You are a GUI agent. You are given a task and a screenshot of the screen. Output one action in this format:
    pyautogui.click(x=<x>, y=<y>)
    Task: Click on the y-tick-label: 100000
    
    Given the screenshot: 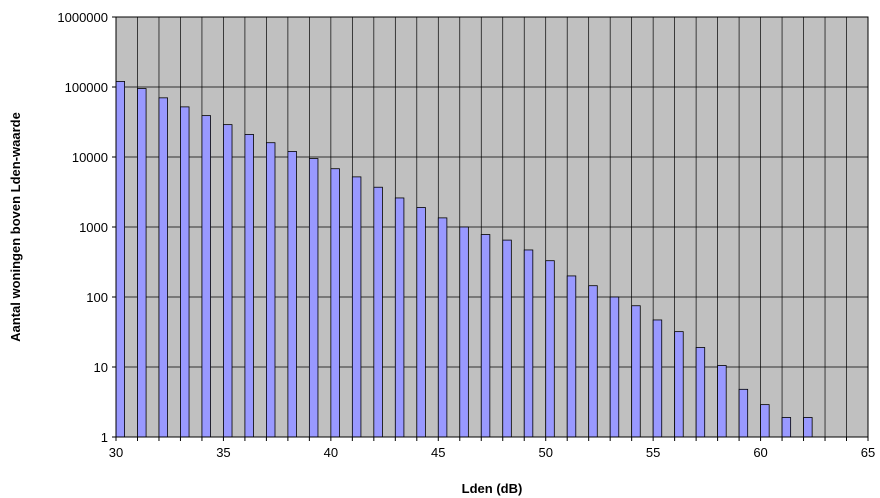 What is the action you would take?
    pyautogui.click(x=86, y=87)
    